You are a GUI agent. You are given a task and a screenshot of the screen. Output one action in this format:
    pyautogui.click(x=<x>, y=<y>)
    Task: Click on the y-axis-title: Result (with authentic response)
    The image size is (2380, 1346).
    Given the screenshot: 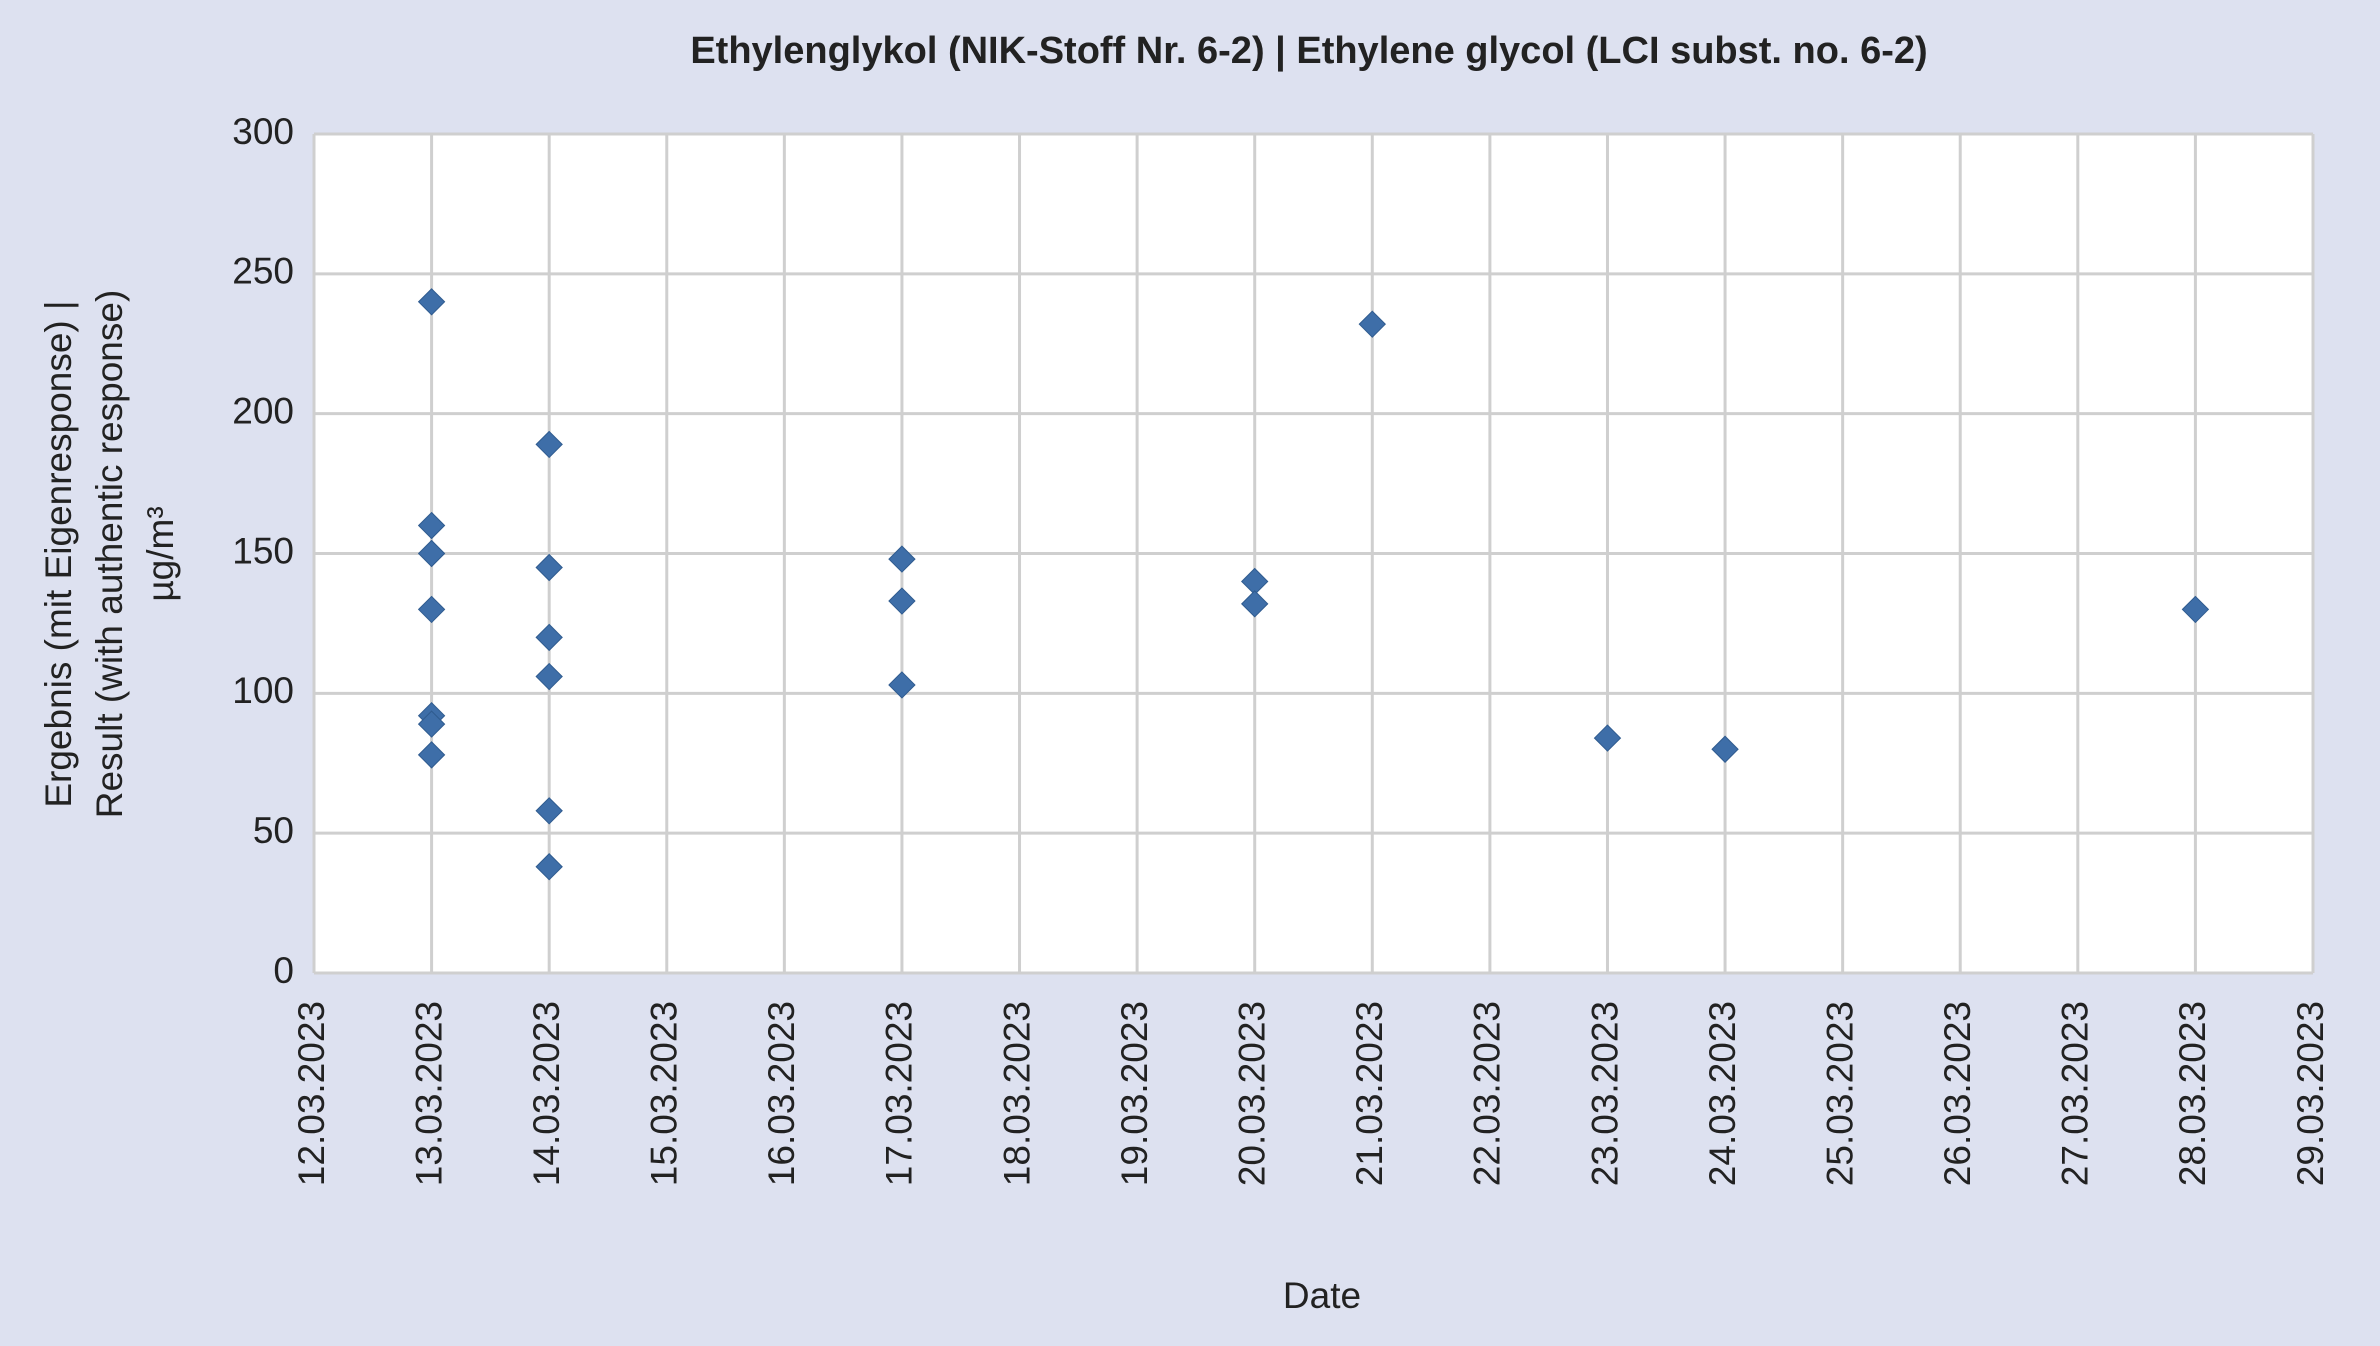 What is the action you would take?
    pyautogui.click(x=109, y=554)
    